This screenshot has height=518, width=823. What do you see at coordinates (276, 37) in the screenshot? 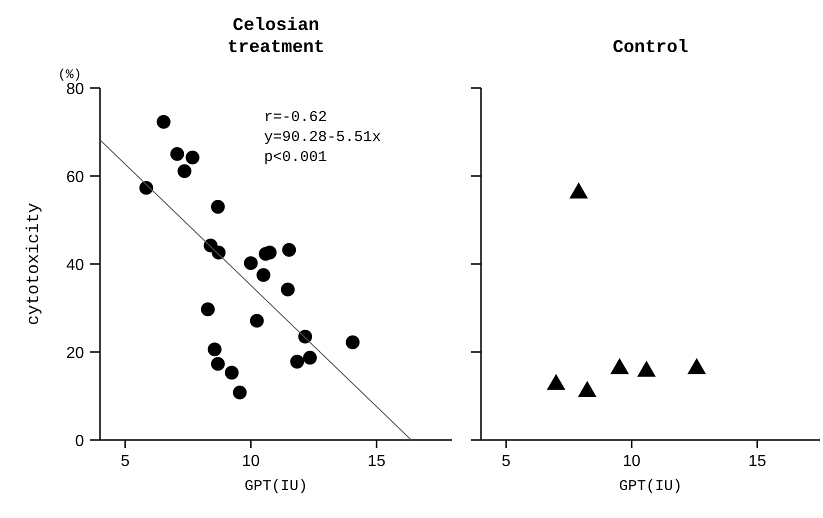
I see `chart-title: Celosian treatment` at bounding box center [276, 37].